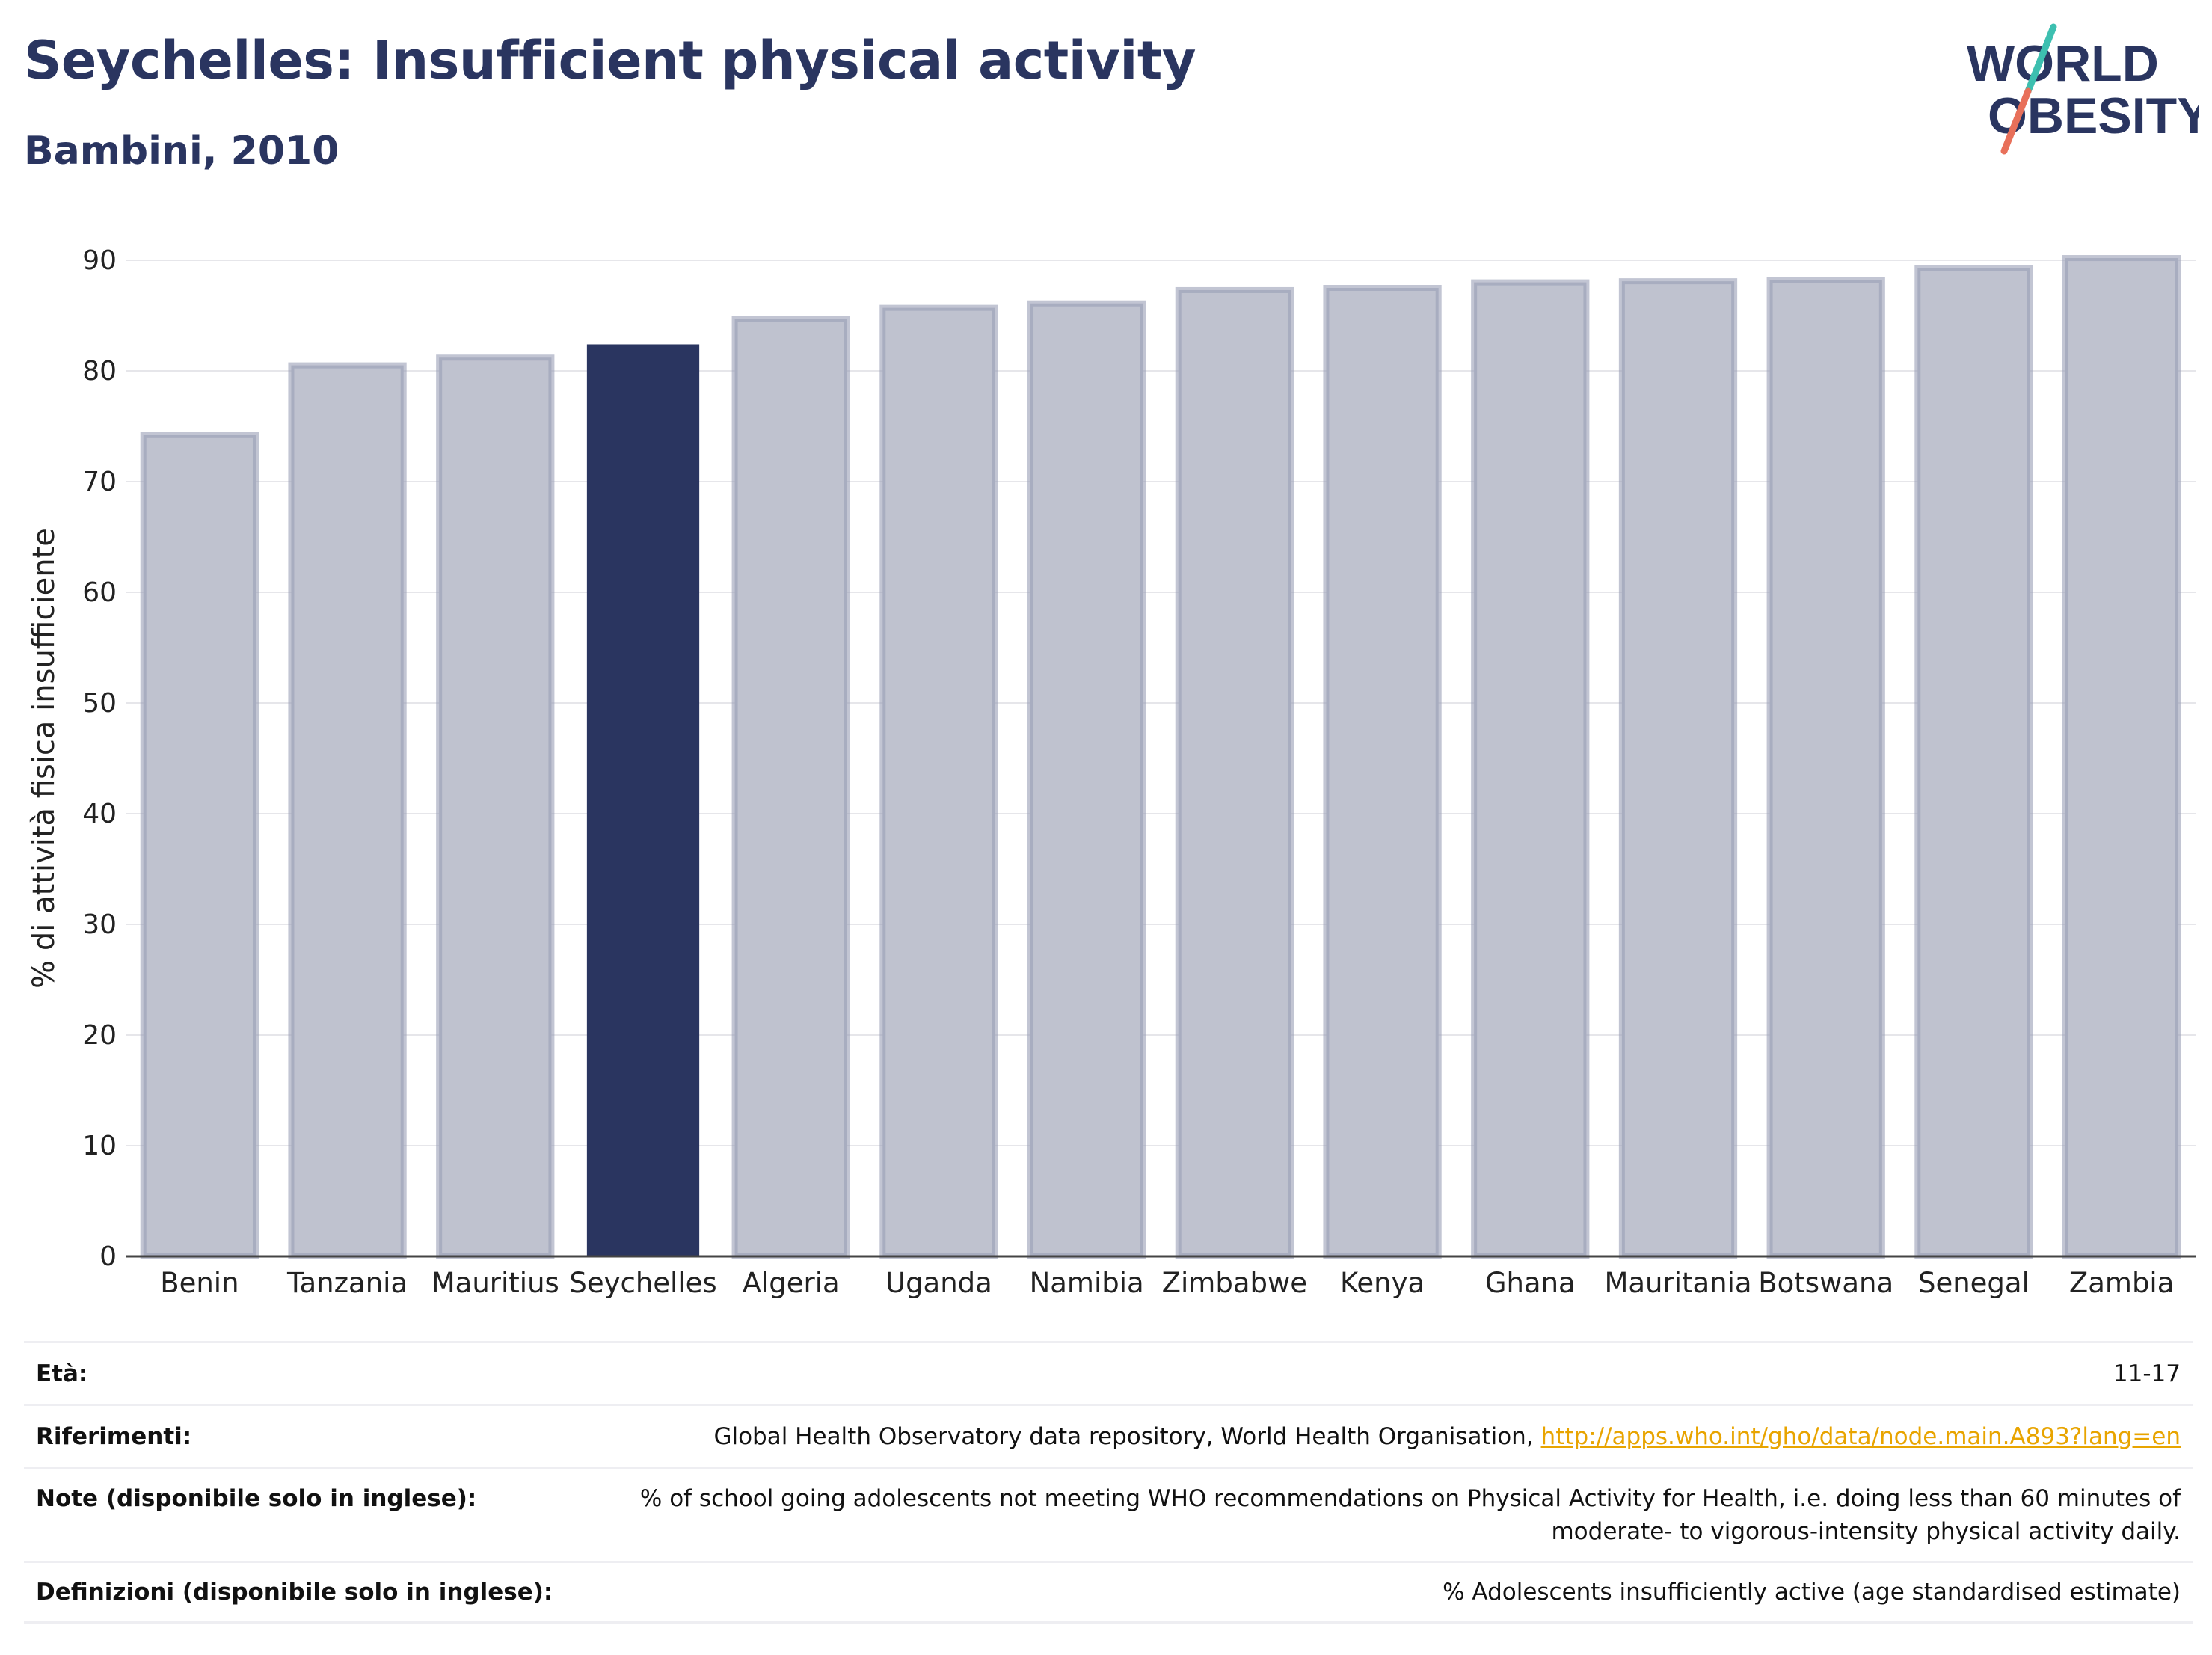 The width and height of the screenshot is (2212, 1655). Describe the element at coordinates (99, 1146) in the screenshot. I see `y-tick-label: 10` at that location.